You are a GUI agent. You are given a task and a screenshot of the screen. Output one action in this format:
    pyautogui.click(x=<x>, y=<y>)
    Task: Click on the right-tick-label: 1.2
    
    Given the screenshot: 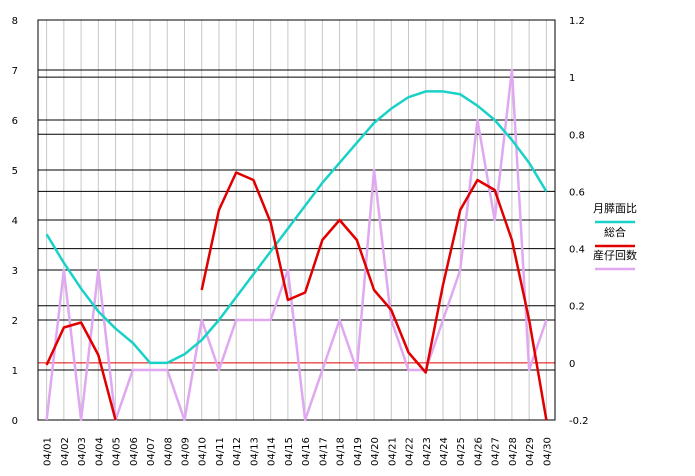 What is the action you would take?
    pyautogui.click(x=577, y=21)
    